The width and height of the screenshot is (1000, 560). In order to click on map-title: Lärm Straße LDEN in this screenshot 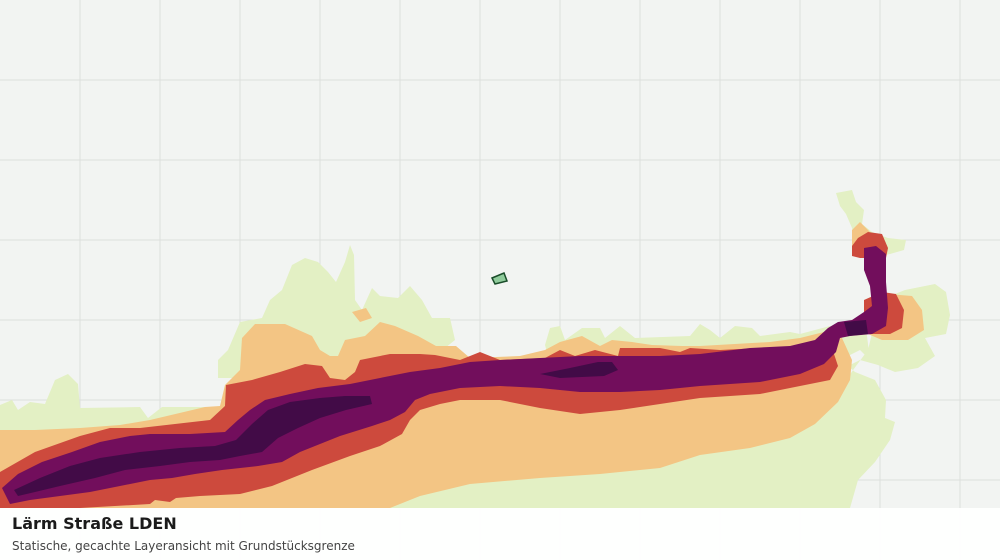, I will do `click(94, 523)`.